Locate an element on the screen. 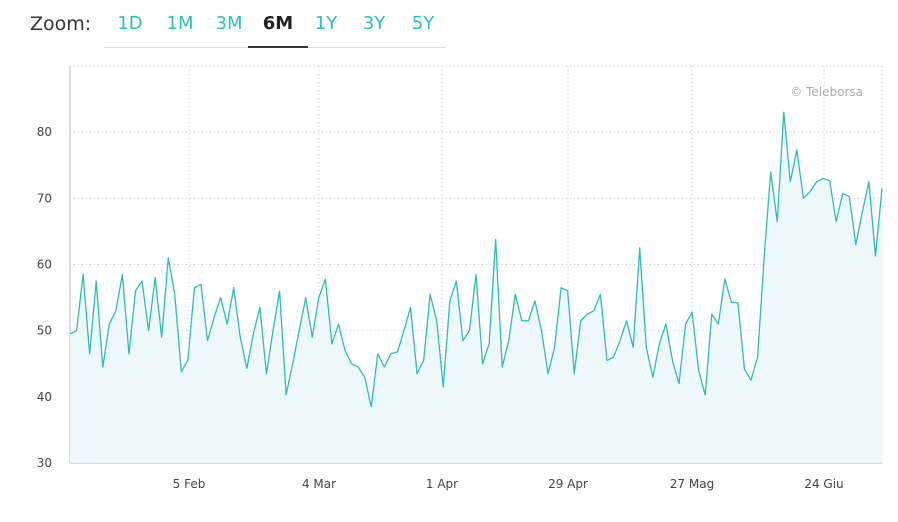 The width and height of the screenshot is (898, 522). zoom-3m-button: 3M is located at coordinates (229, 23).